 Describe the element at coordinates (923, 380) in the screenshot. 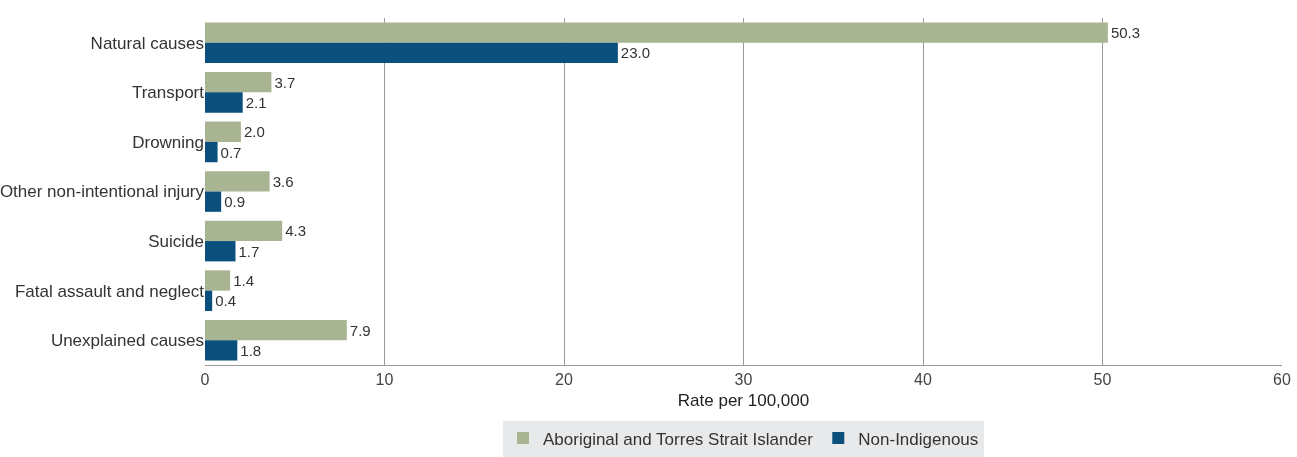

I see `x-tick-label: 40` at that location.